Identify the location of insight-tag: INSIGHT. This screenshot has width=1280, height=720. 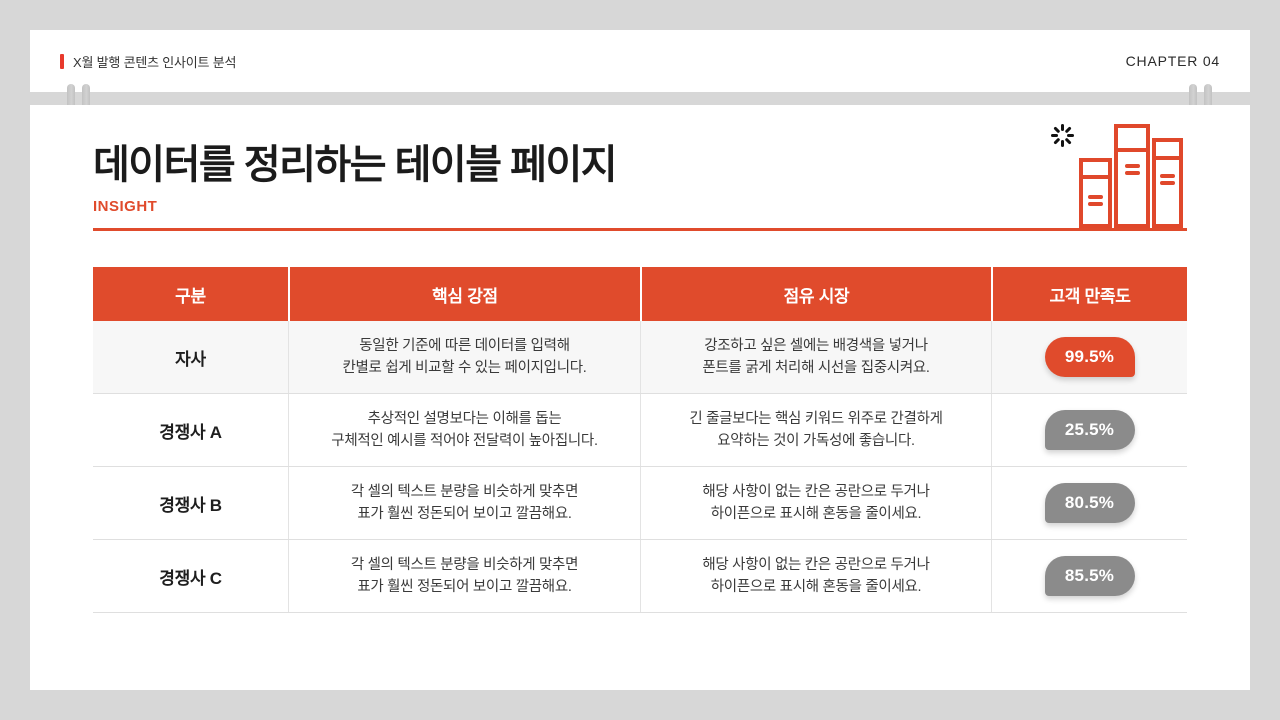
(125, 206).